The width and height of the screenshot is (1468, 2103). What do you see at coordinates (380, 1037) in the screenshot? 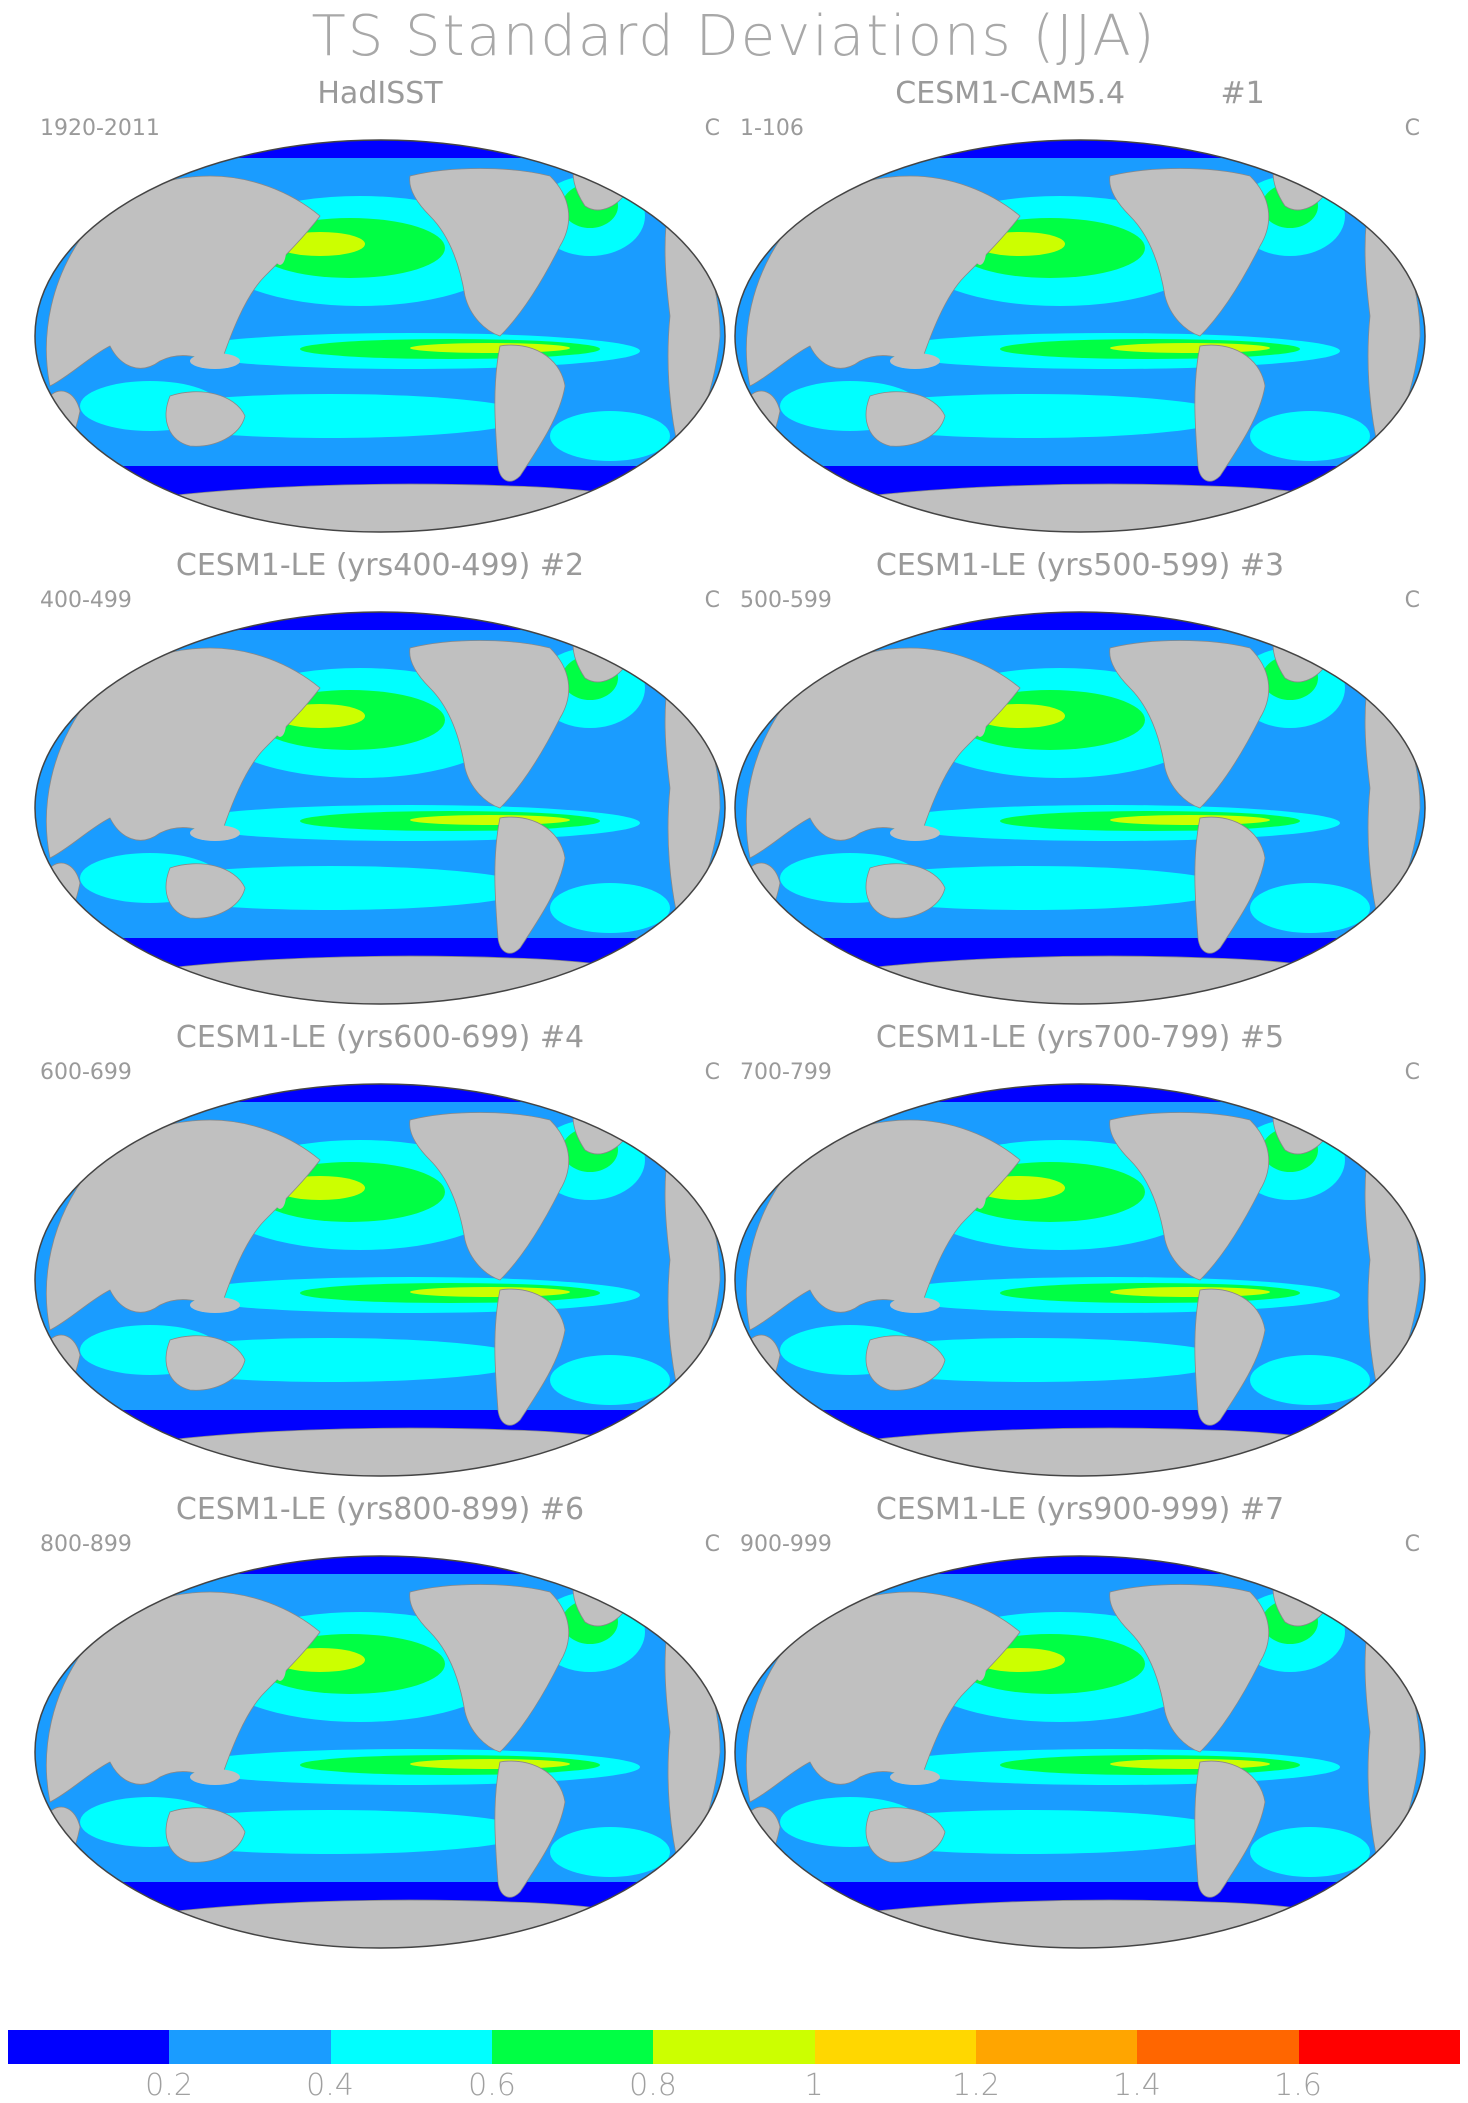
I see `panel-title: CESM1-LE (yrs600-699) #4` at bounding box center [380, 1037].